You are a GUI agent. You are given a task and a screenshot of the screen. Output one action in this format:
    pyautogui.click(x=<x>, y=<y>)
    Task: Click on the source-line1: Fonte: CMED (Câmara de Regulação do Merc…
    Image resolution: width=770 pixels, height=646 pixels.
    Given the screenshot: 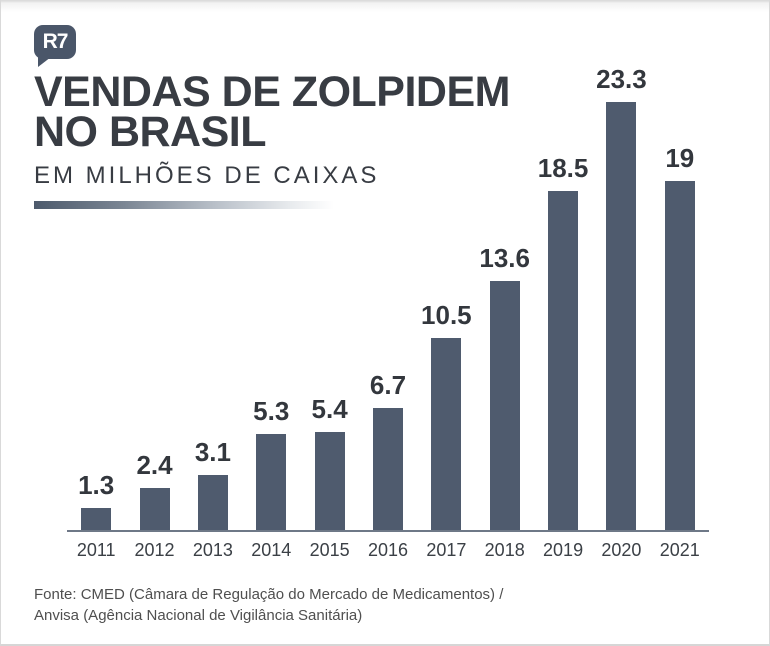 What is the action you would take?
    pyautogui.click(x=269, y=594)
    